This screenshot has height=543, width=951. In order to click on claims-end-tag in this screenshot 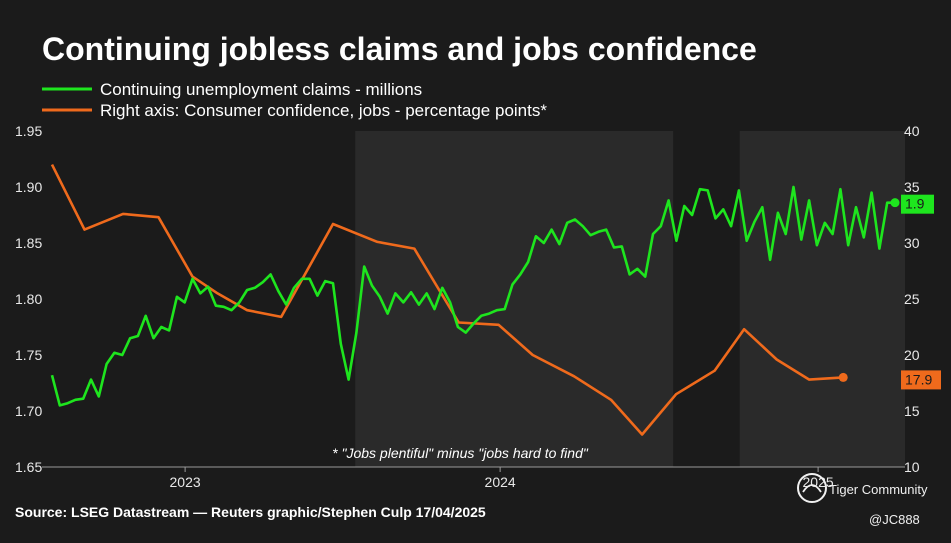, I will do `click(917, 204)`.